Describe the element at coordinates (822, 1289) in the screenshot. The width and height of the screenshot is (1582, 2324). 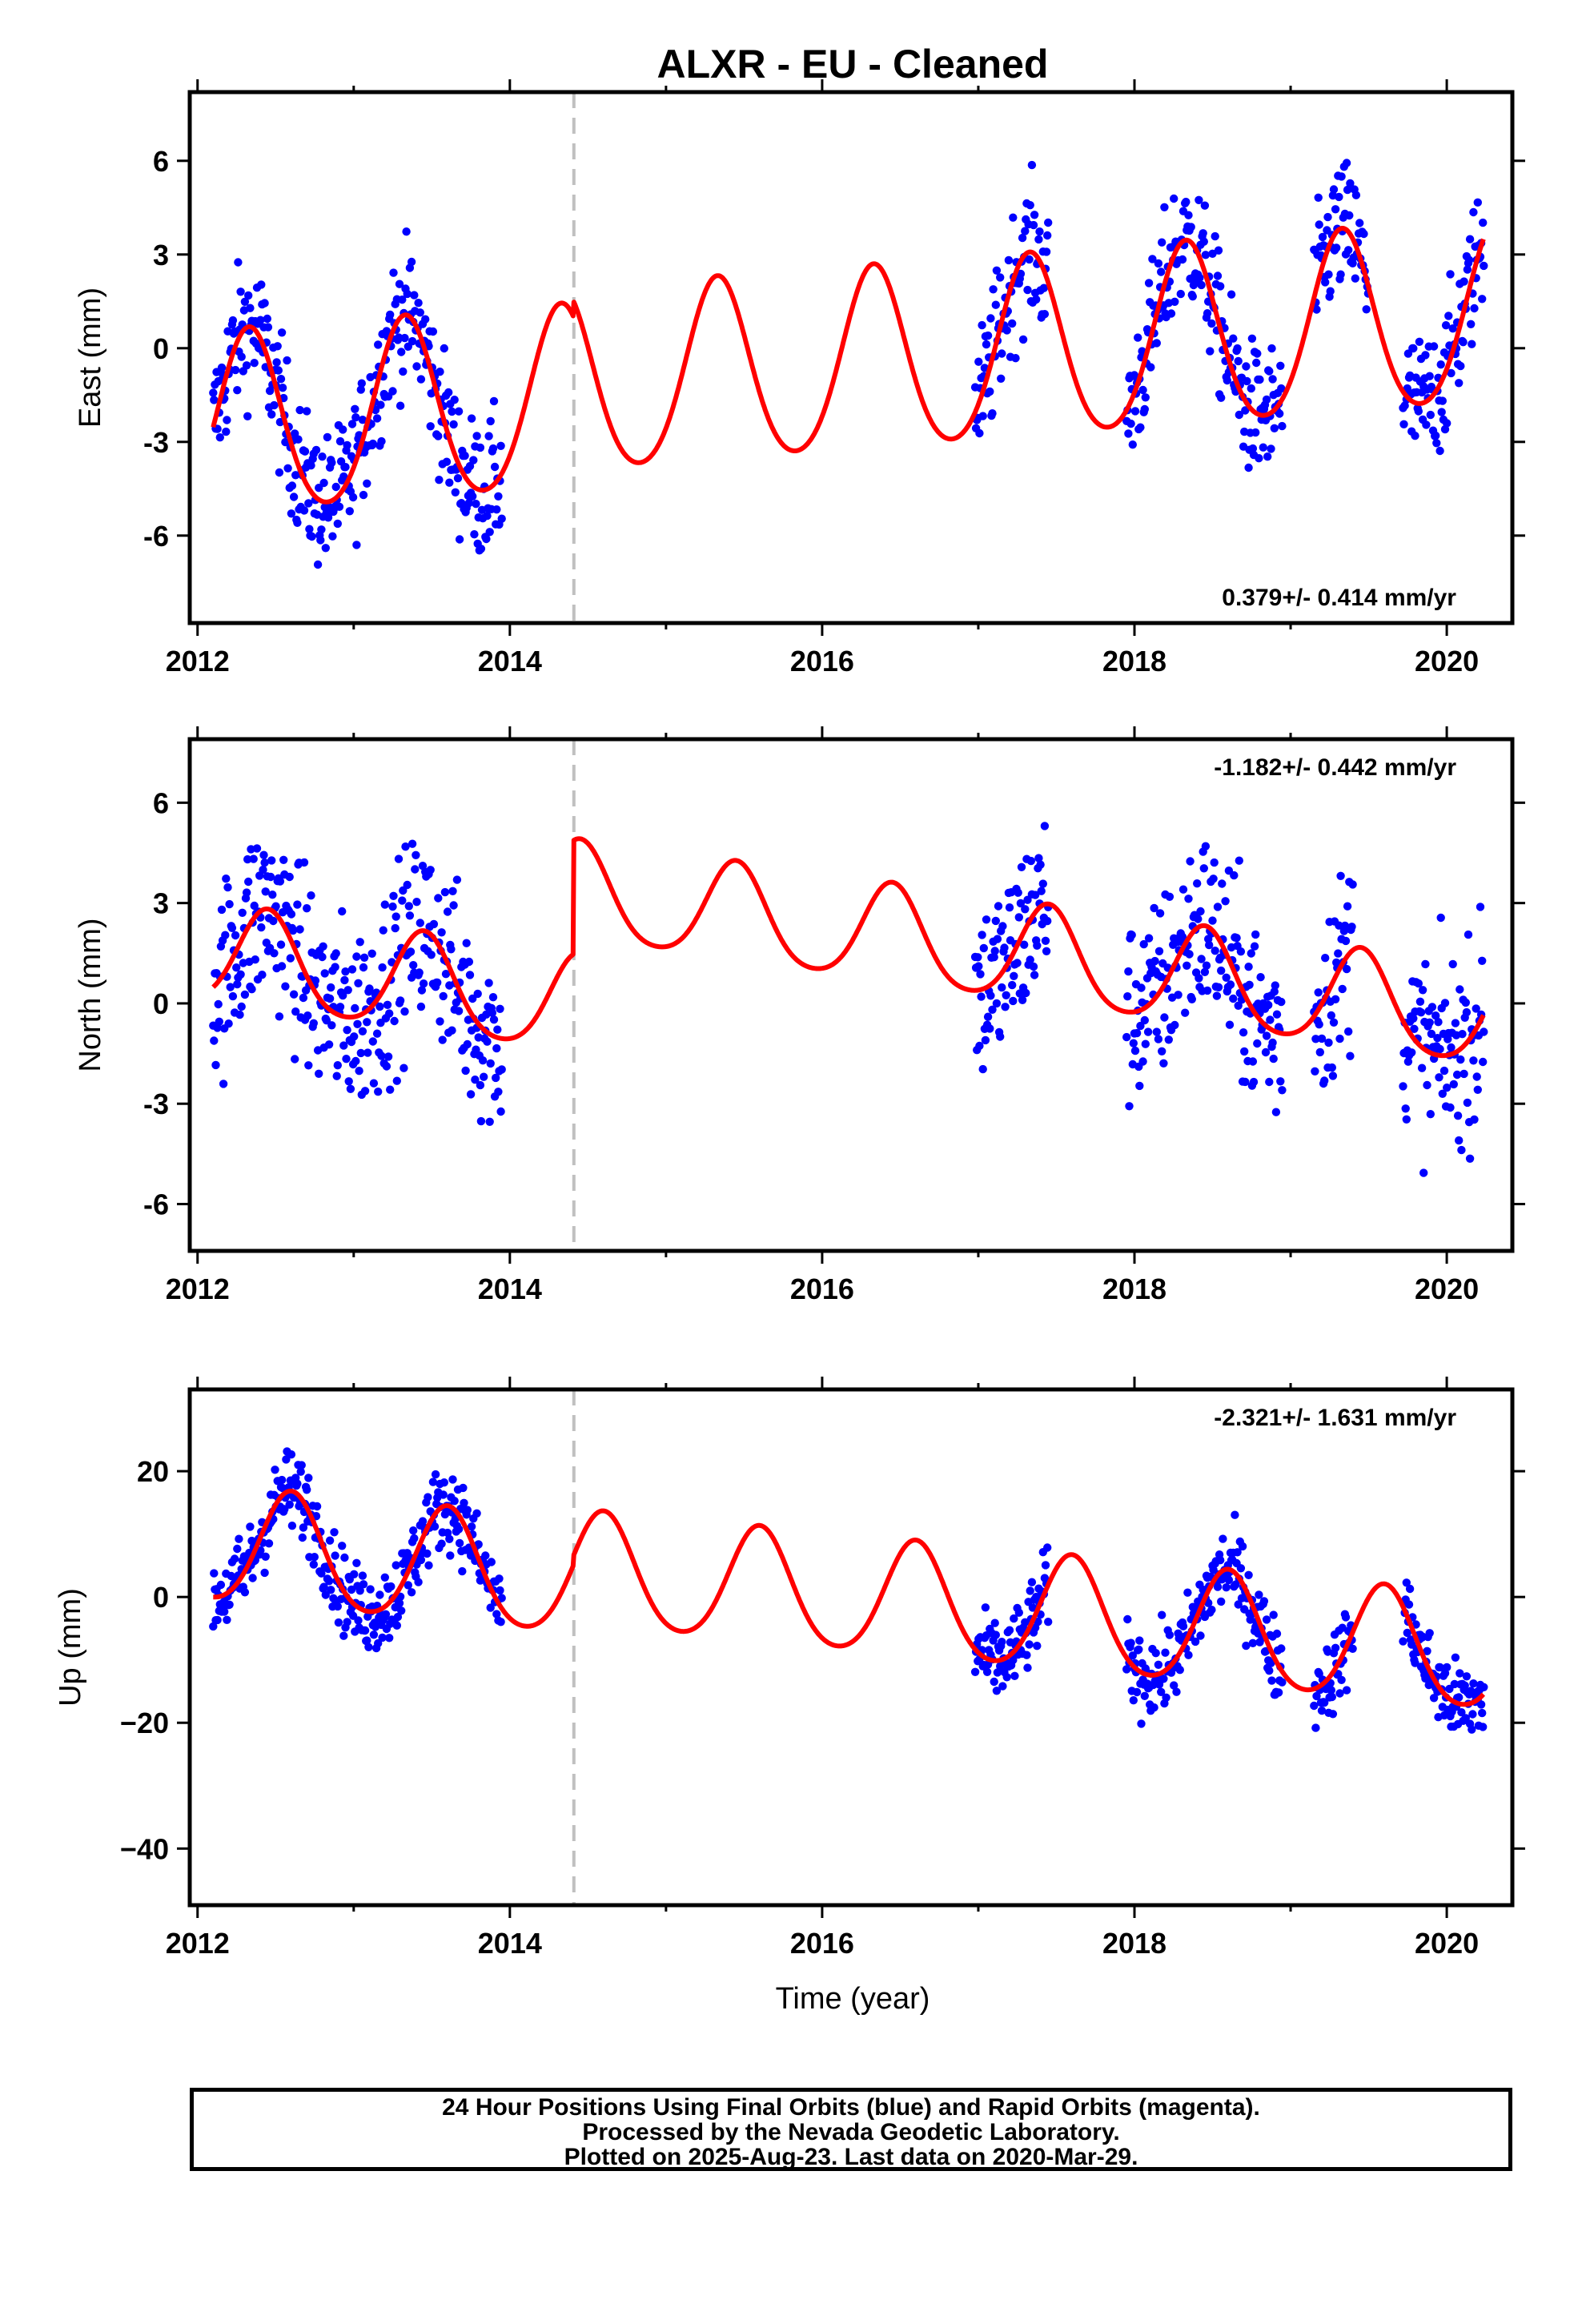
I see `x-tick-label: 2016` at that location.